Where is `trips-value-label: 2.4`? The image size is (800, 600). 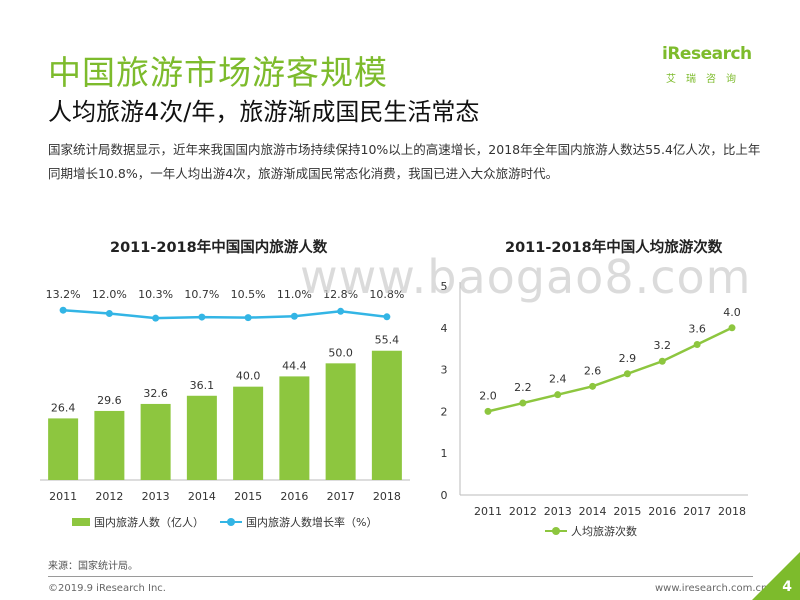
trips-value-label: 2.4 is located at coordinates (558, 379).